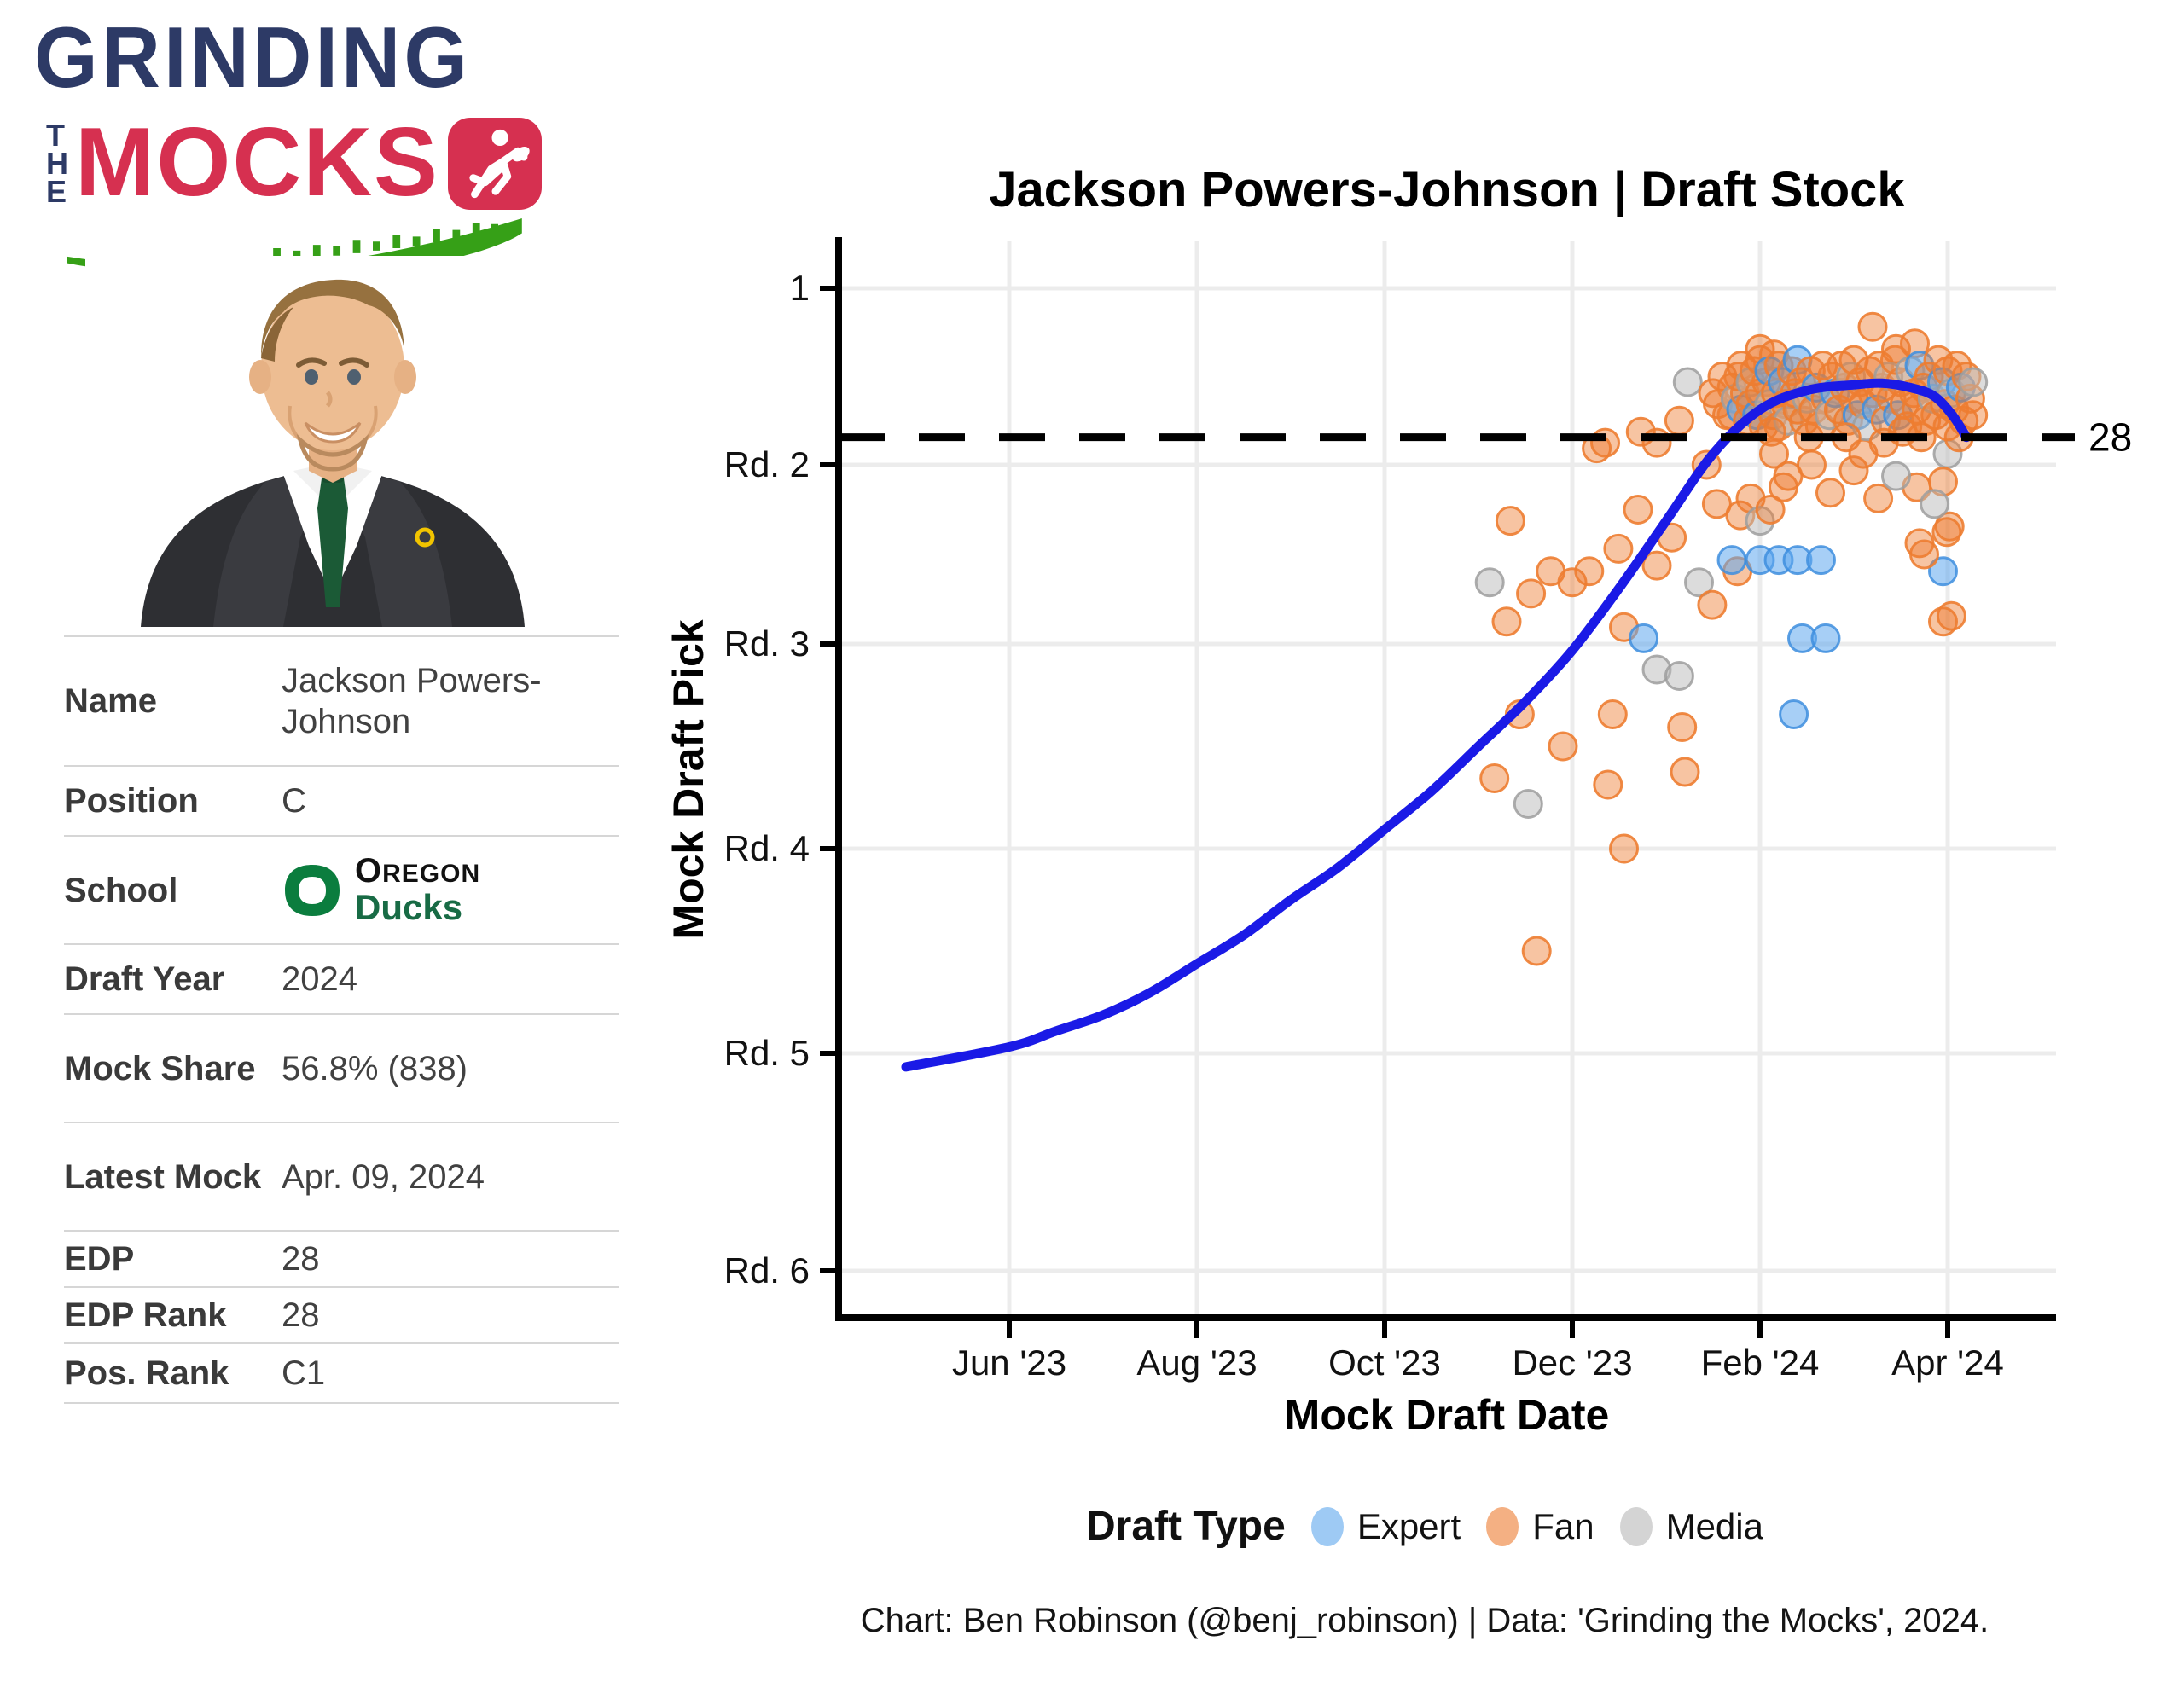 The width and height of the screenshot is (2184, 1699). I want to click on logo-football-player-badge, so click(494, 164).